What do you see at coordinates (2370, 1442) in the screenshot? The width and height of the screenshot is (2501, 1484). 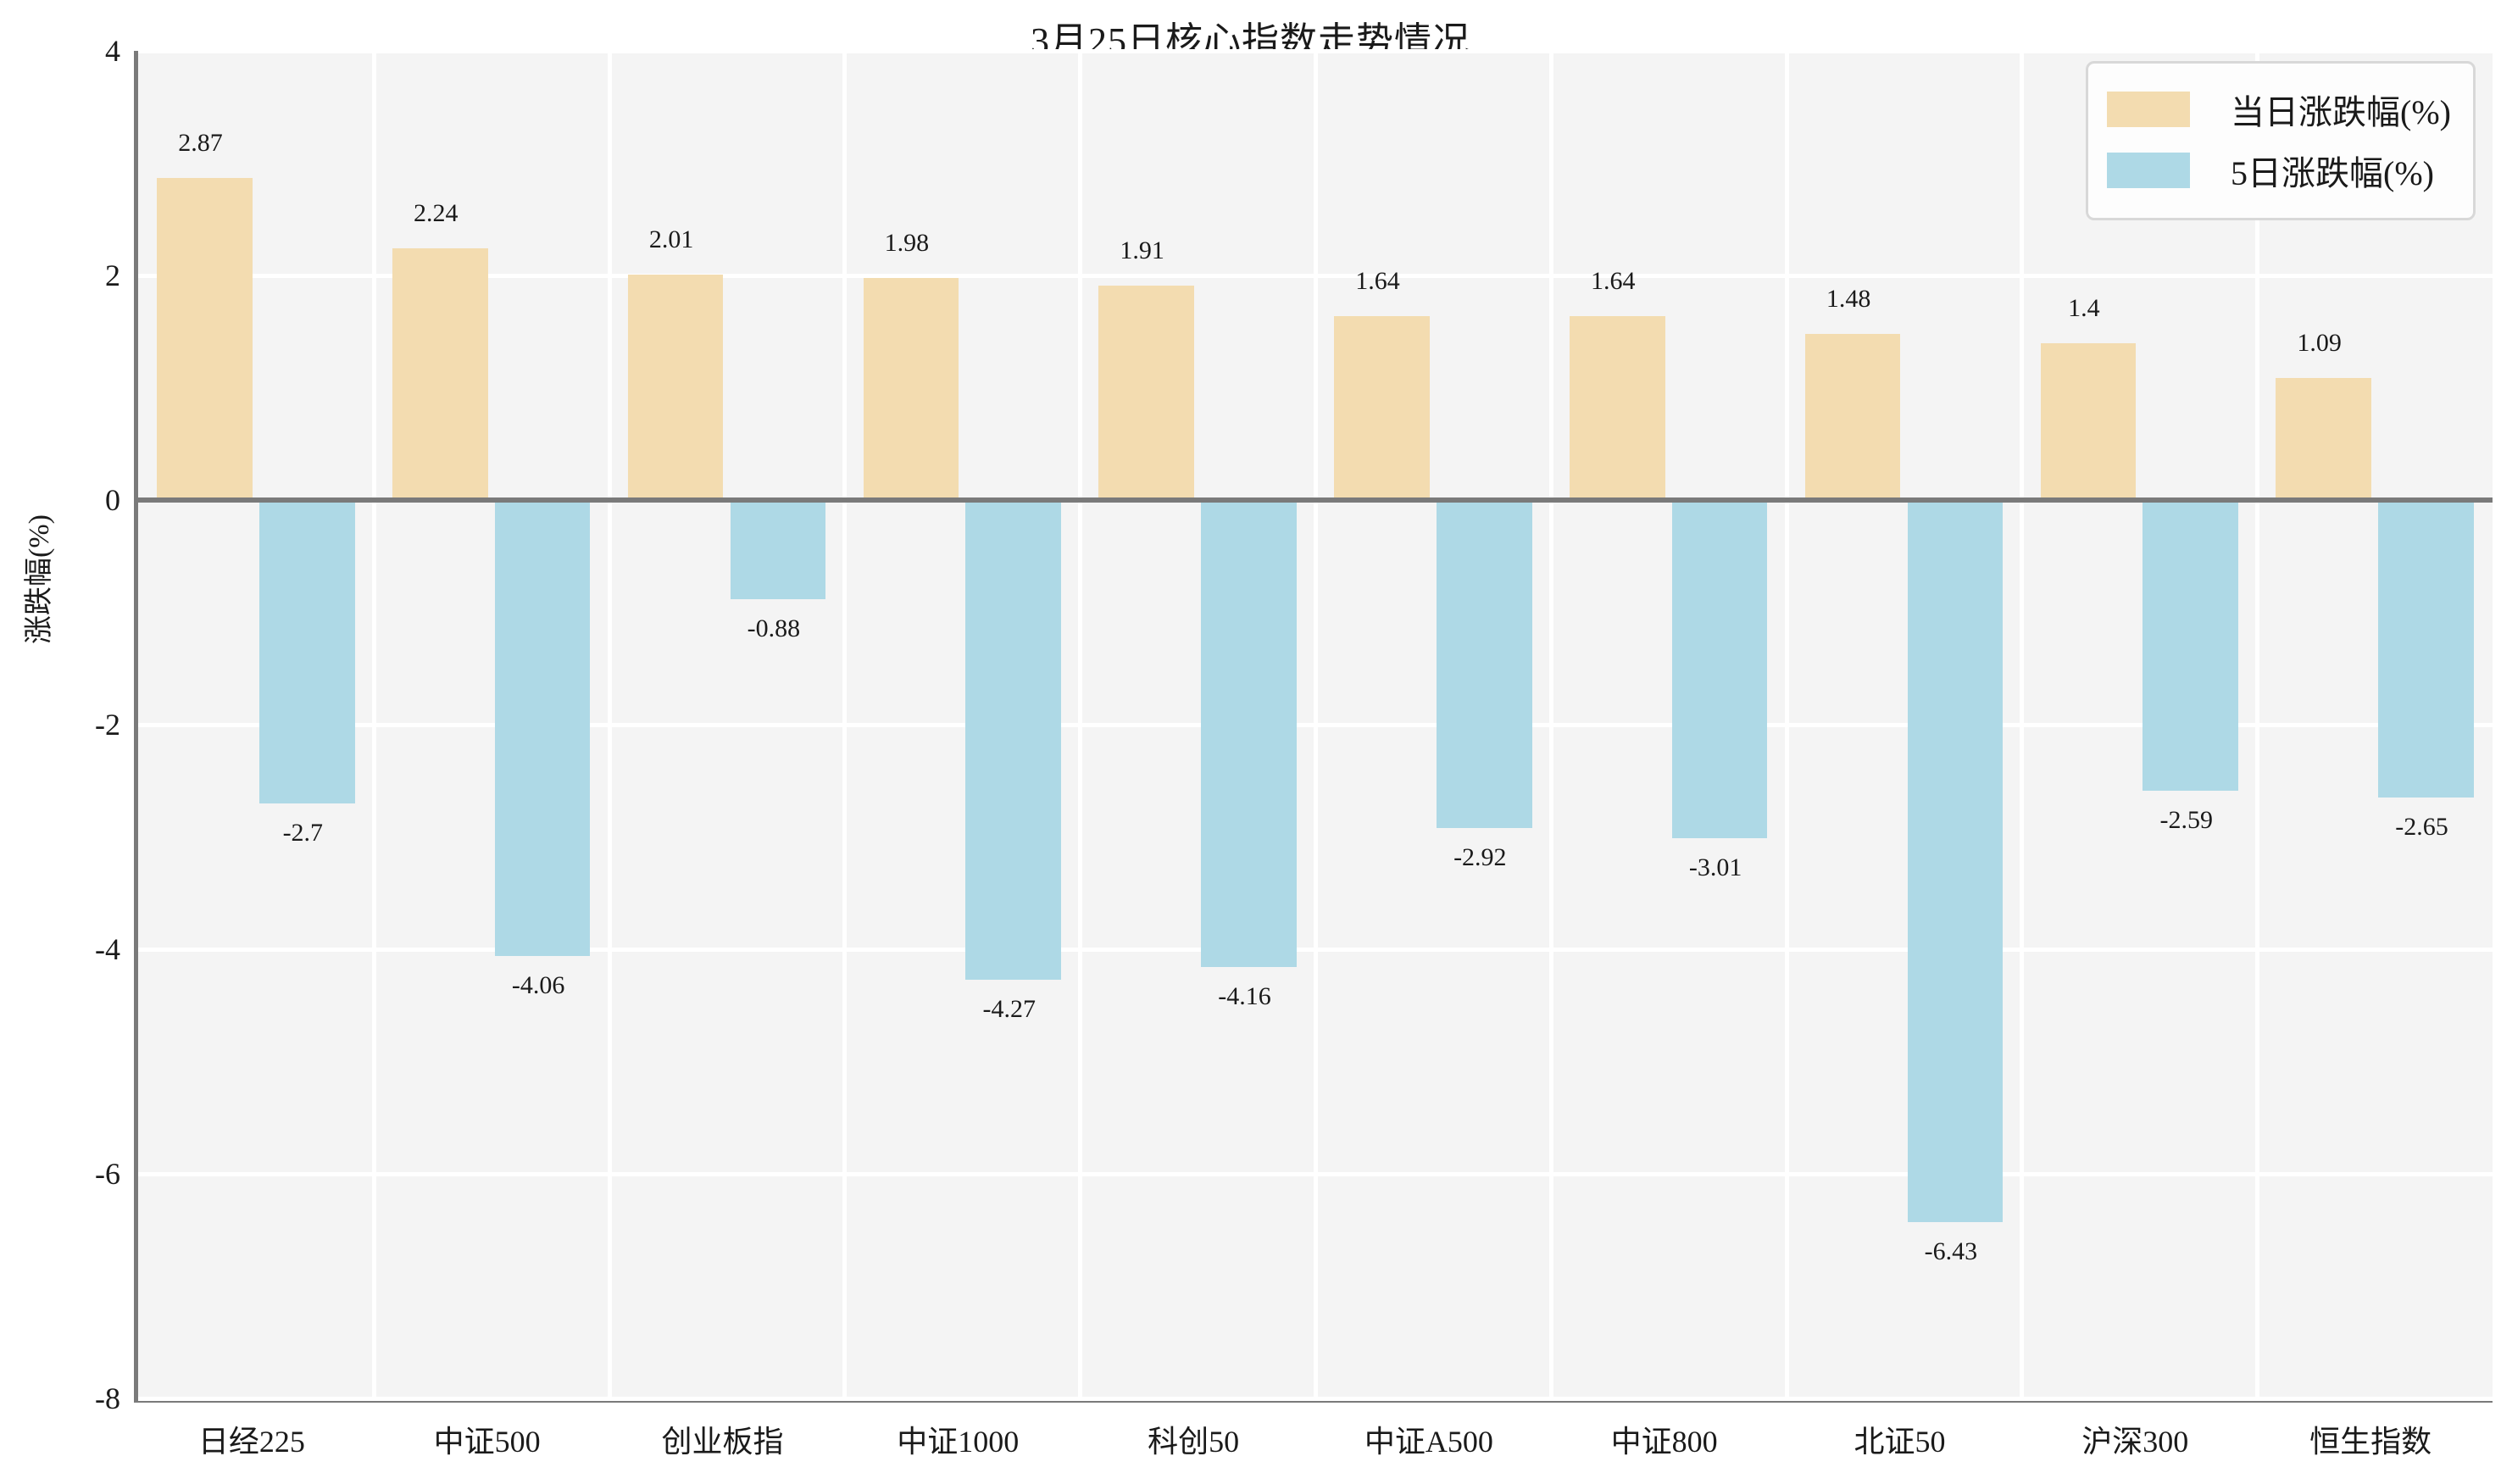 I see `x-tick-label: 恒生指数` at bounding box center [2370, 1442].